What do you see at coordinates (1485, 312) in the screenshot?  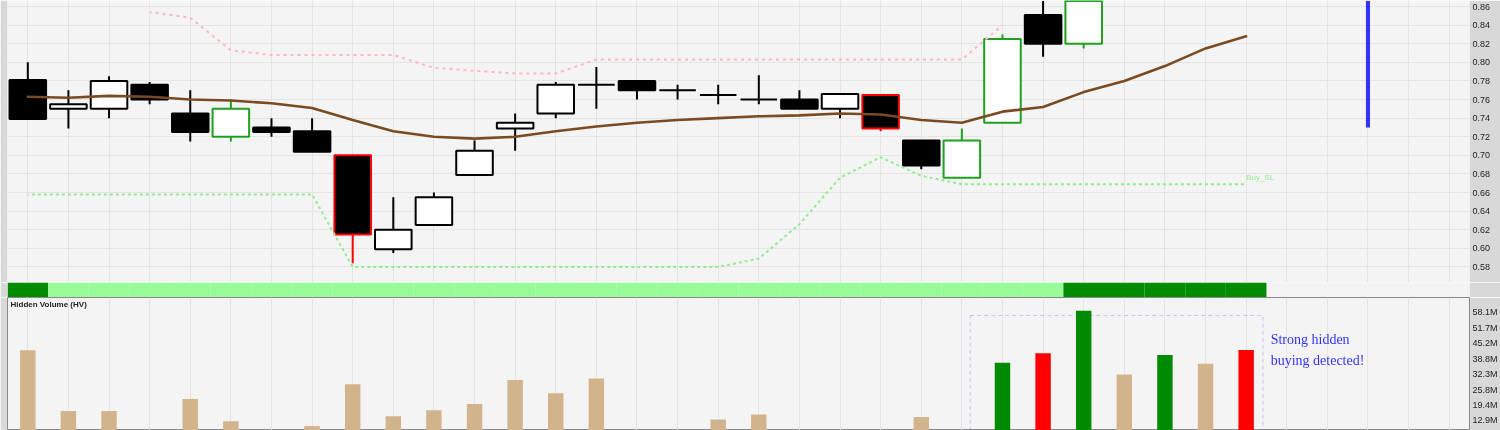 I see `y-tick-label: 58.1M` at bounding box center [1485, 312].